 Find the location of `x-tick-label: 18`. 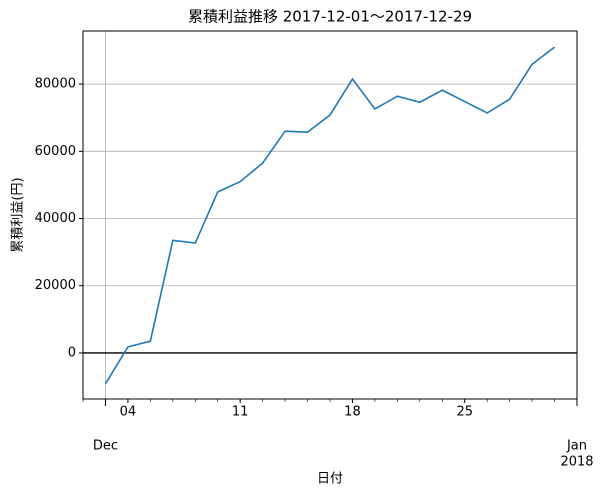

x-tick-label: 18 is located at coordinates (352, 412).